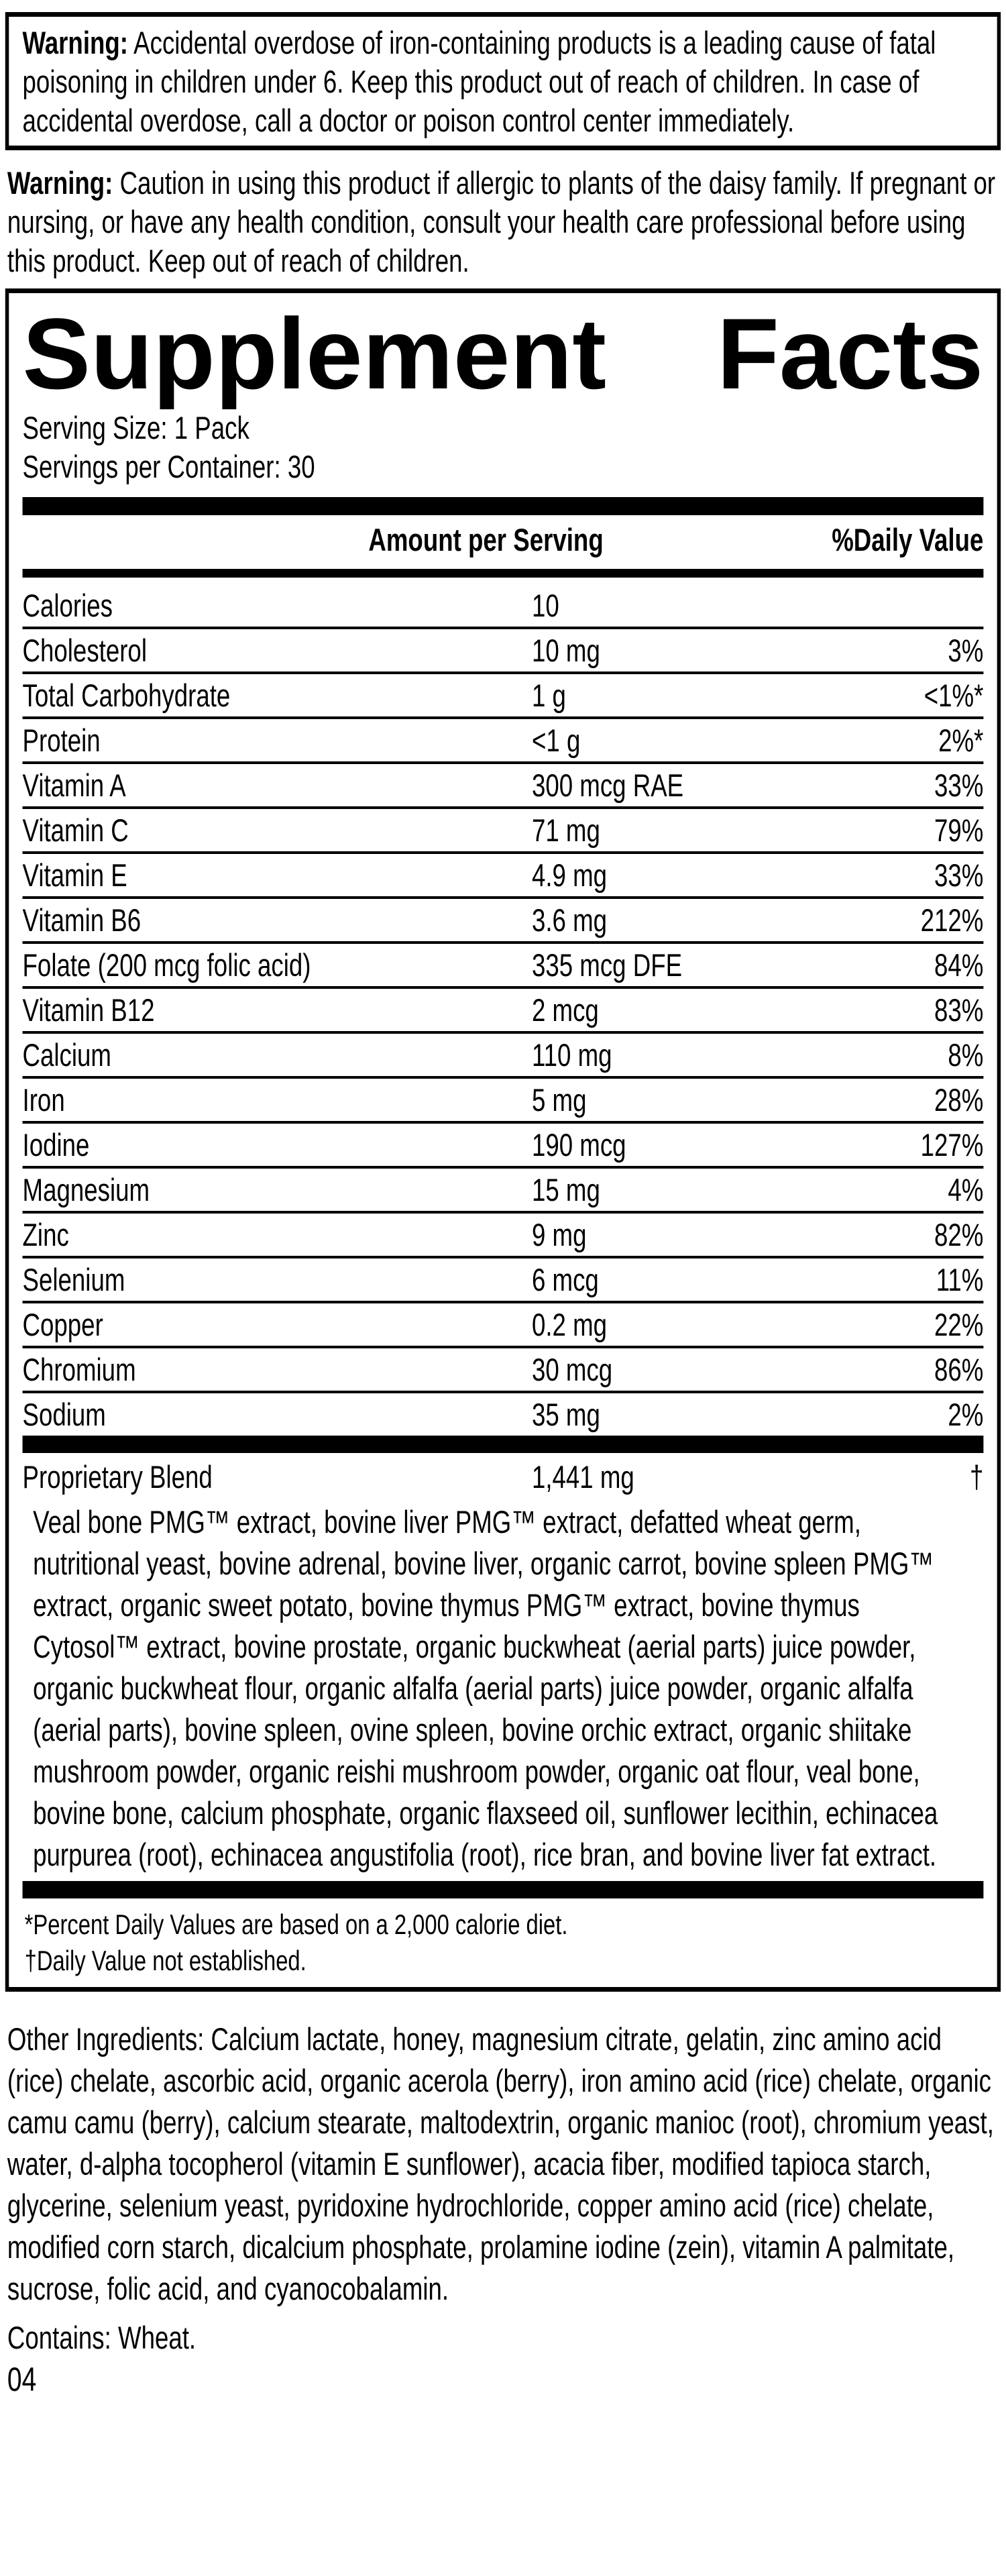 The height and width of the screenshot is (2576, 1006). I want to click on nutrient-amount: 5 mg, so click(559, 1099).